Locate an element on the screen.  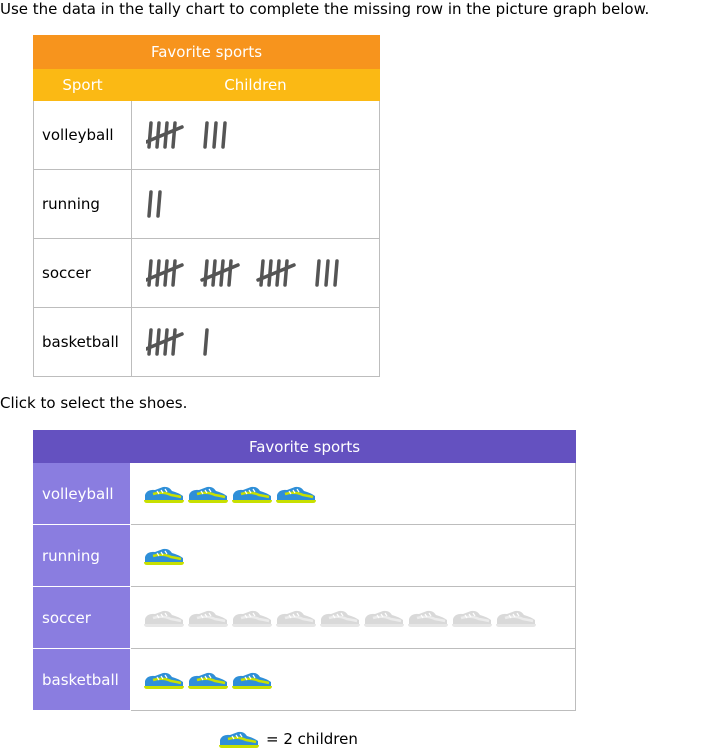
tally-row-soccer: soccer is located at coordinates (206, 273).